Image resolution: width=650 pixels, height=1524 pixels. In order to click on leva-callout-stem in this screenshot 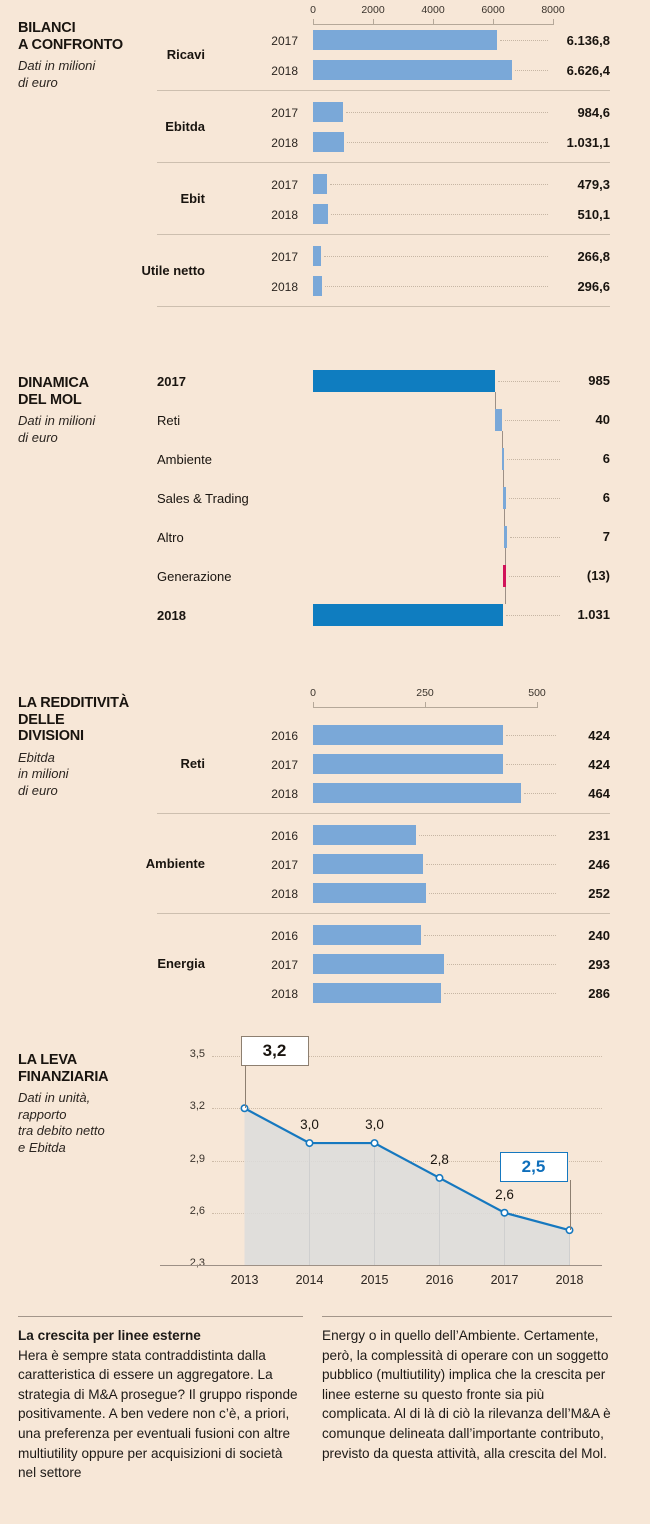, I will do `click(570, 1205)`.